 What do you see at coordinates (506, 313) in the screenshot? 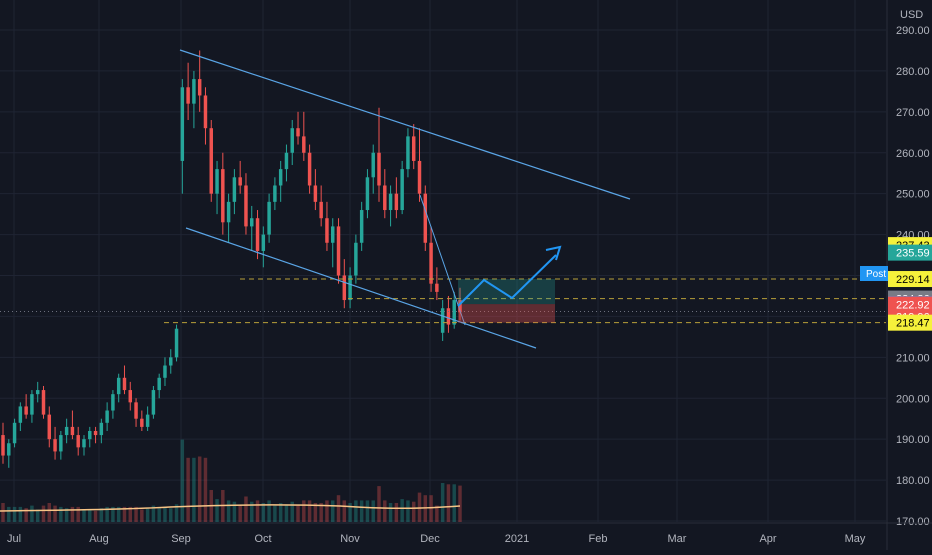
I see `long-position-loss-zone` at bounding box center [506, 313].